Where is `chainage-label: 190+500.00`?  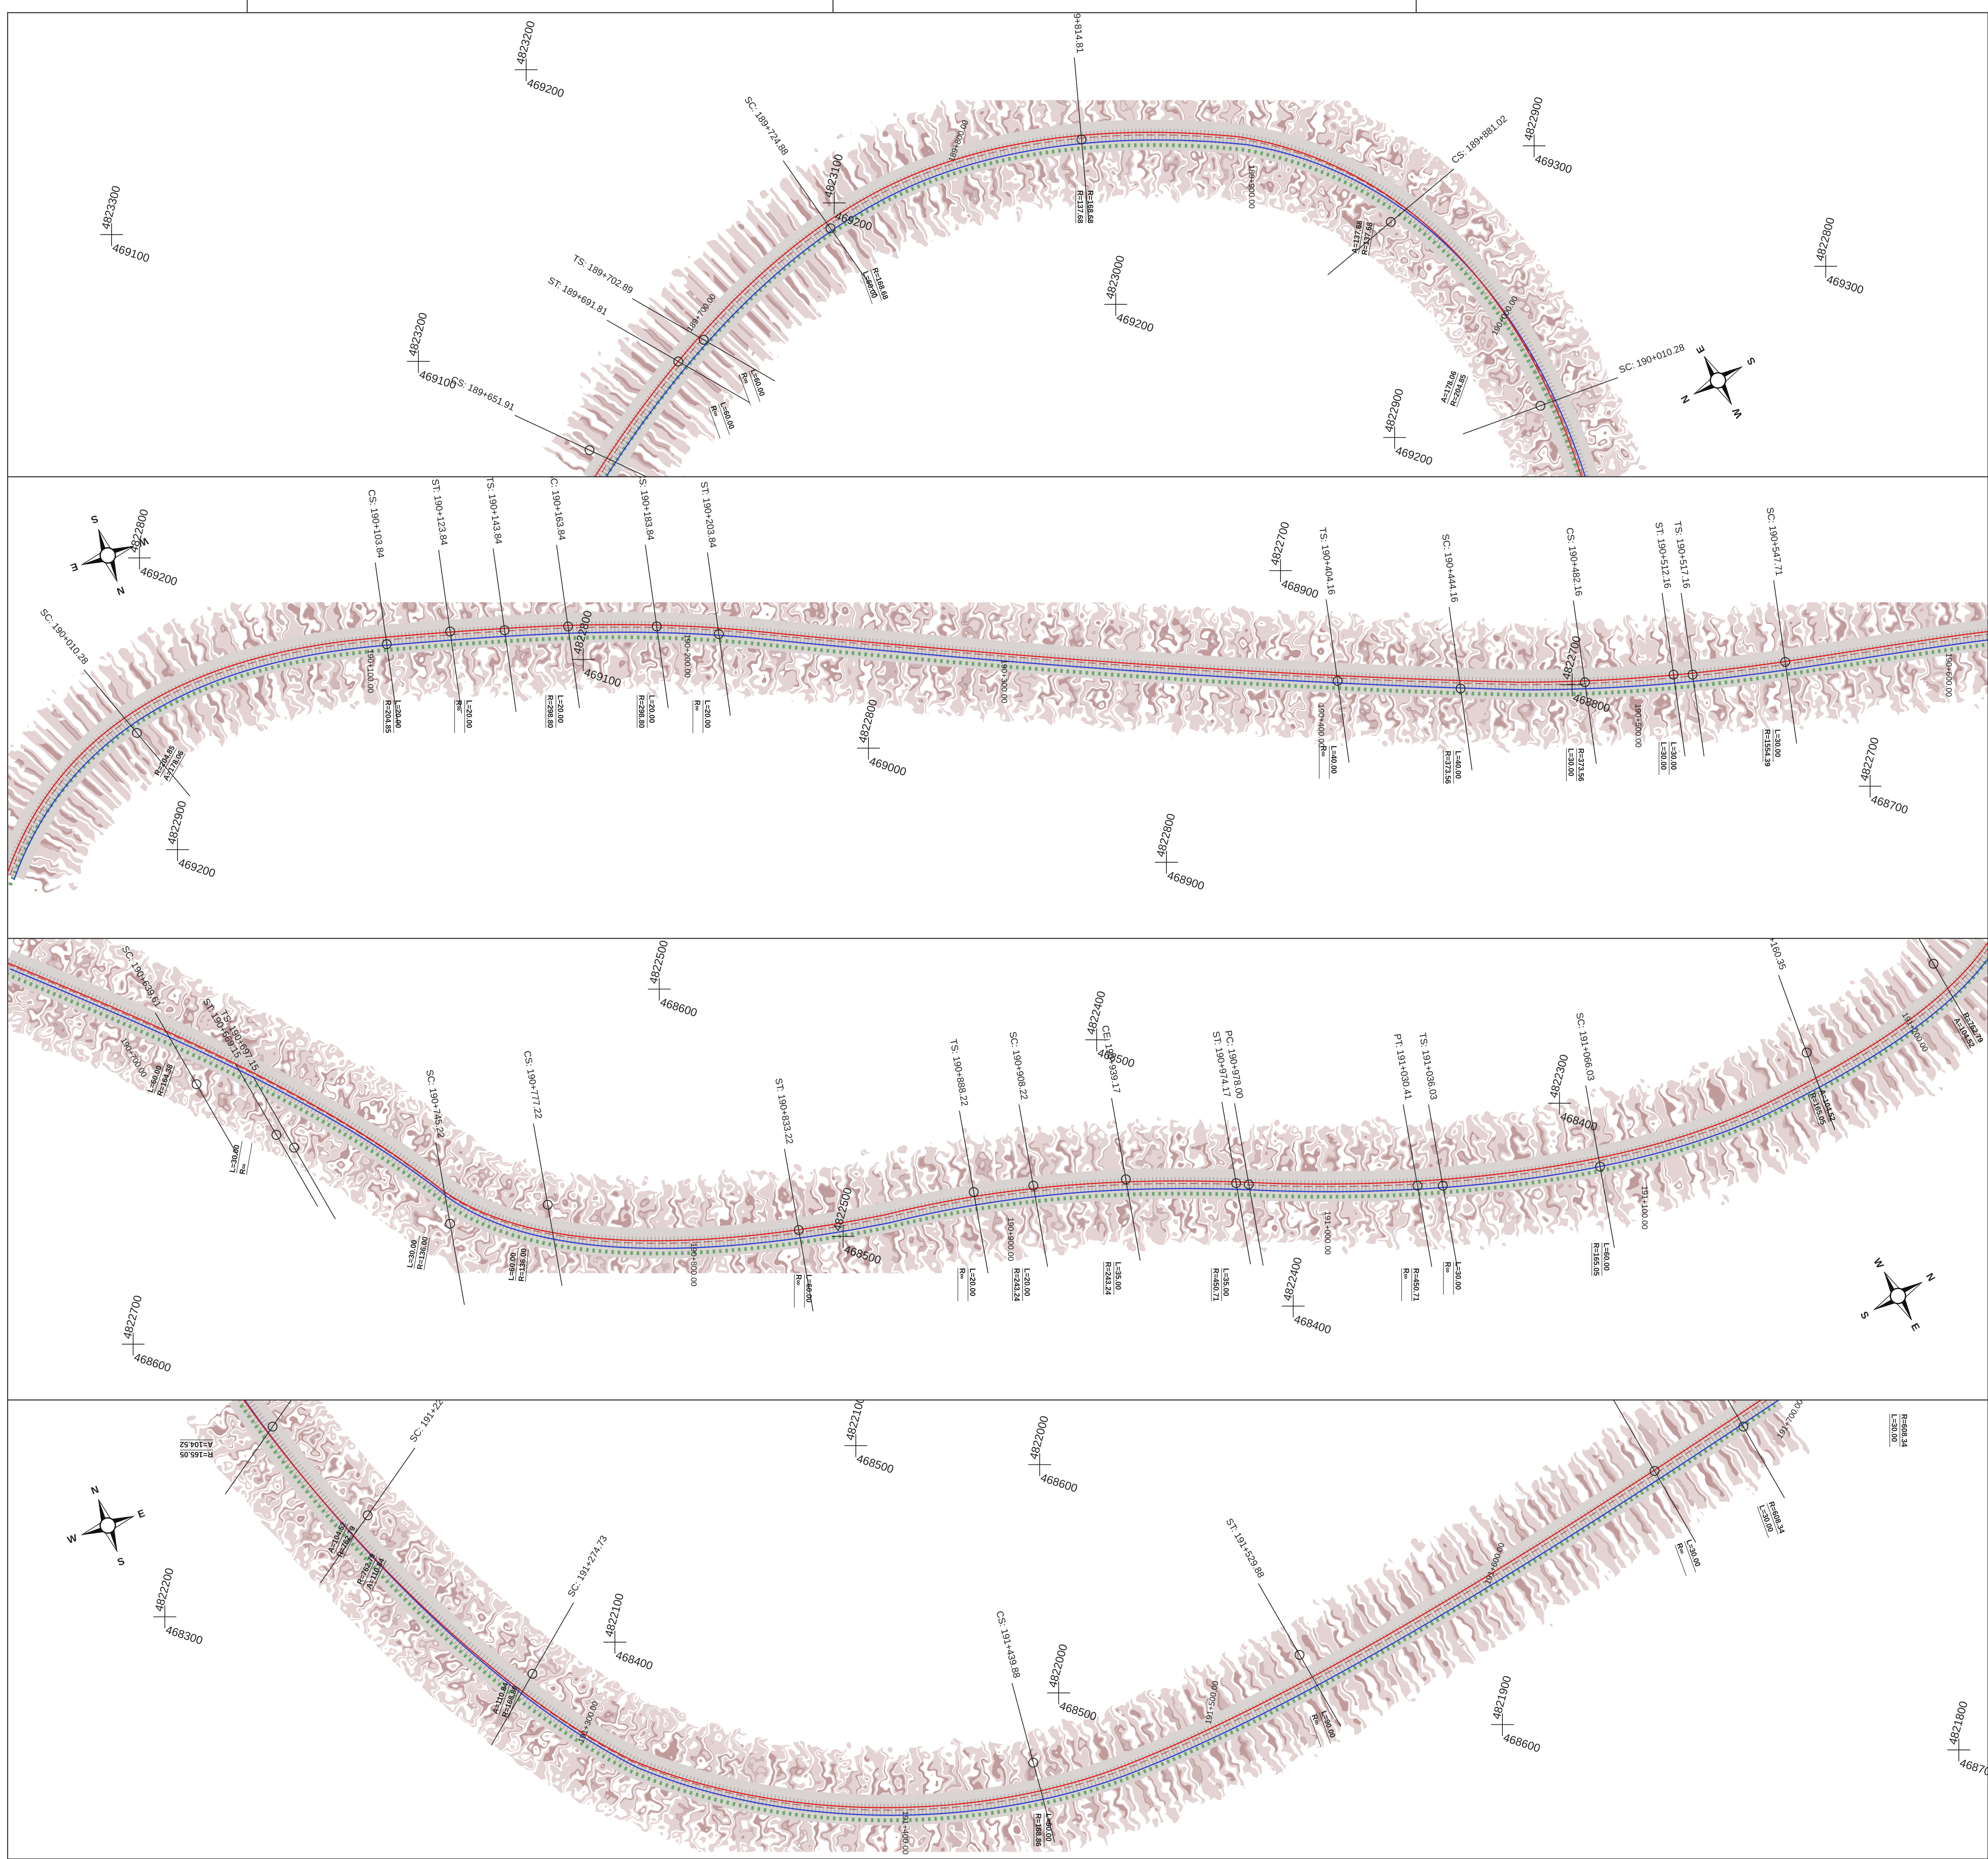 chainage-label: 190+500.00 is located at coordinates (1638, 726).